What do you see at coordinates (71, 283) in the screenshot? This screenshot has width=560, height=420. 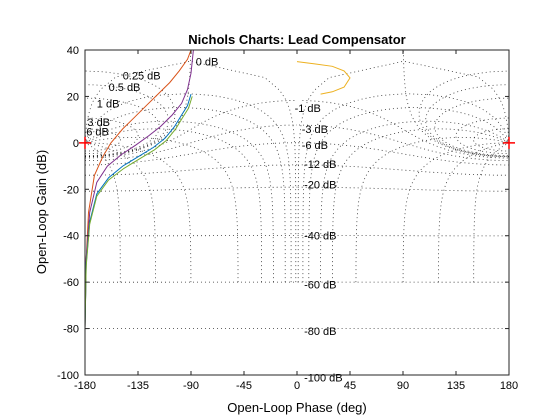 I see `y-tick-label: -60` at bounding box center [71, 283].